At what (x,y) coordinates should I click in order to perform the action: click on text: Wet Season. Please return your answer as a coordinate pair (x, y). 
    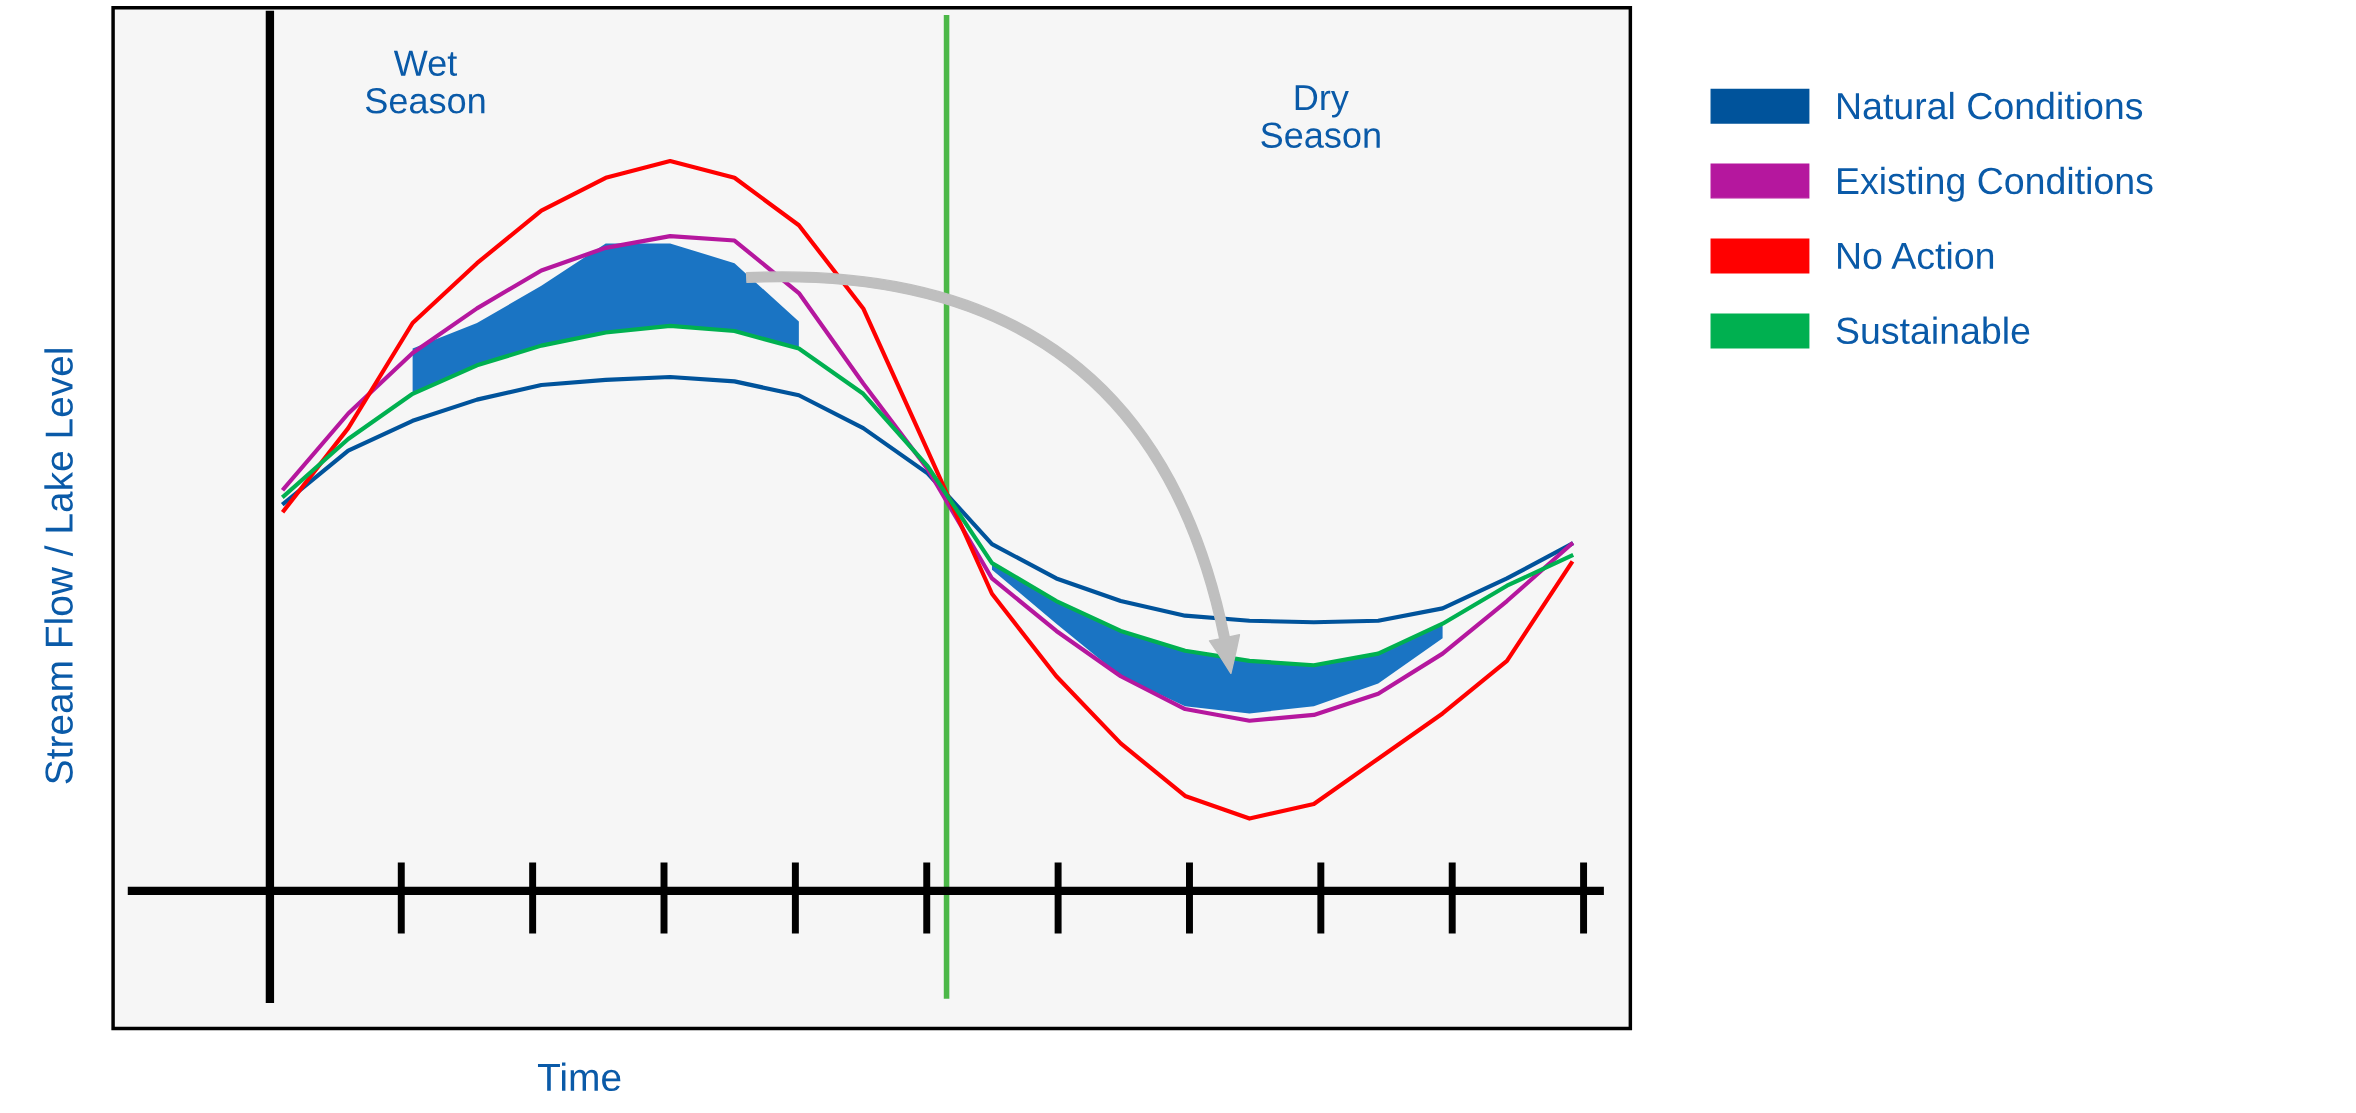
    Looking at the image, I should click on (425, 82).